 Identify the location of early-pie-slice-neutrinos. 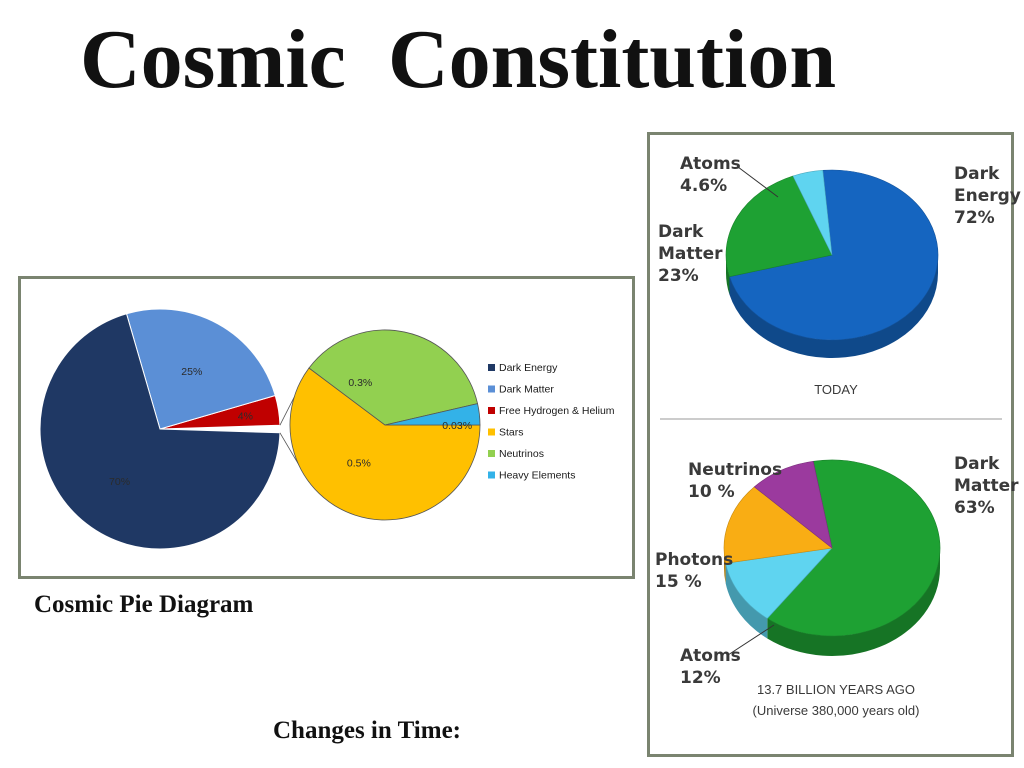
(793, 505).